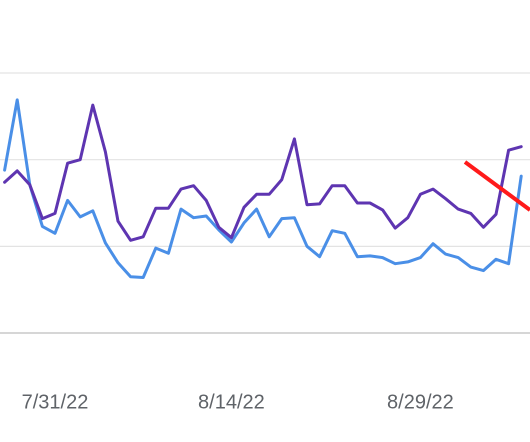 The image size is (530, 442). I want to click on x-tick-label: 7/31/22, so click(55, 402).